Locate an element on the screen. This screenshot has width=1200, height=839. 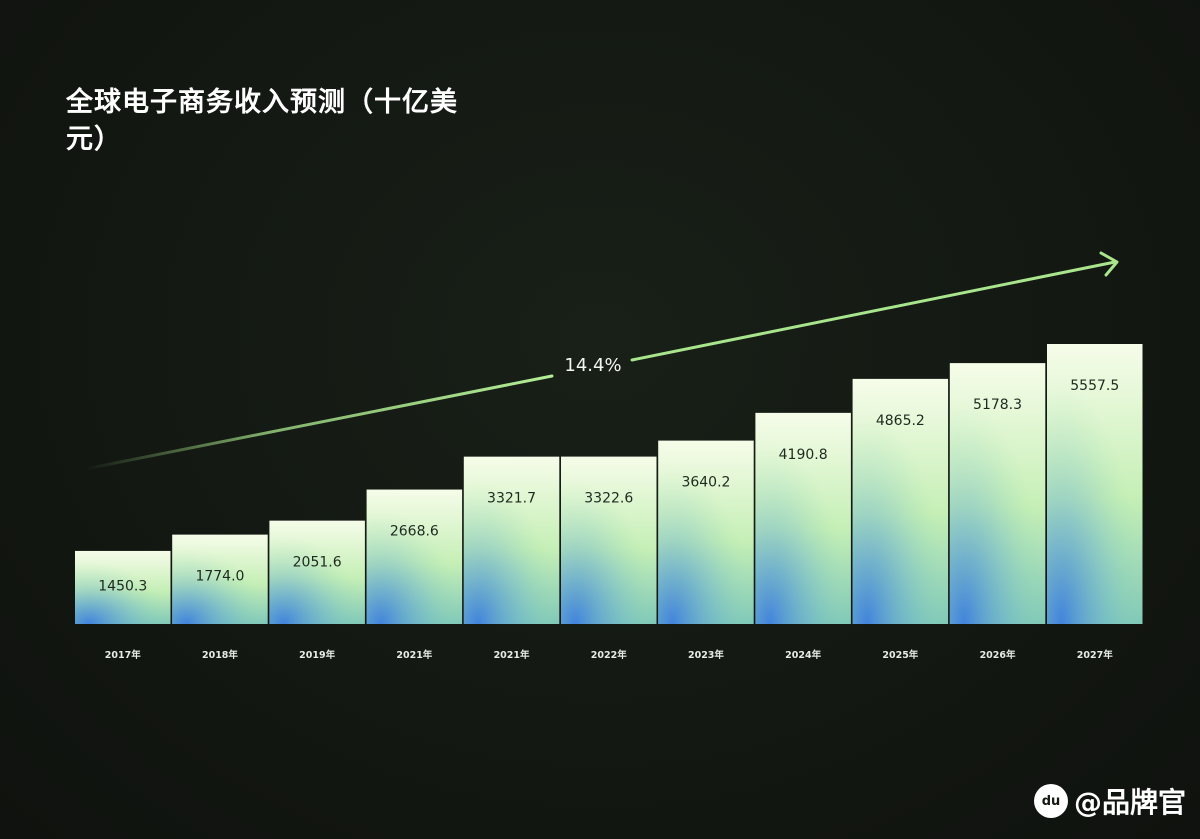
x-tick-label-6: 2023年 is located at coordinates (706, 655).